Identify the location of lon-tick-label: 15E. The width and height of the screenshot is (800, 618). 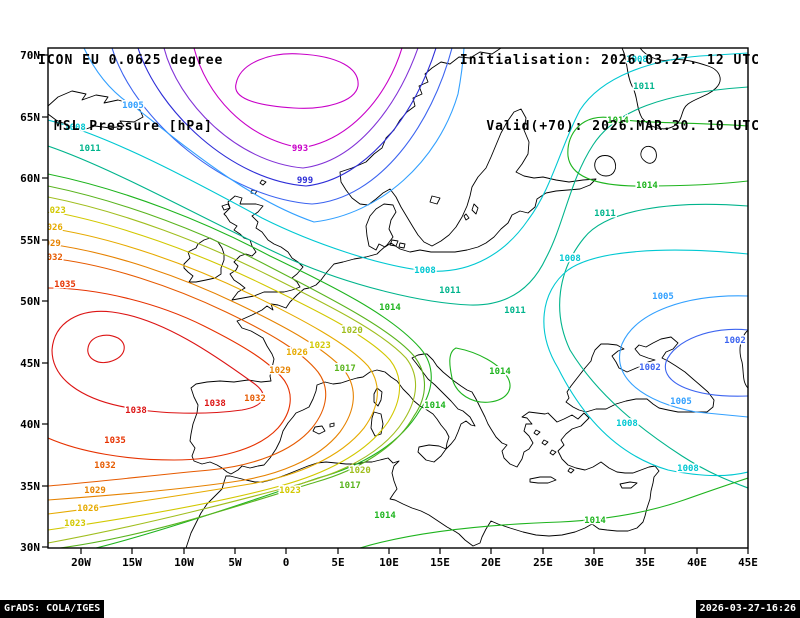
(440, 562).